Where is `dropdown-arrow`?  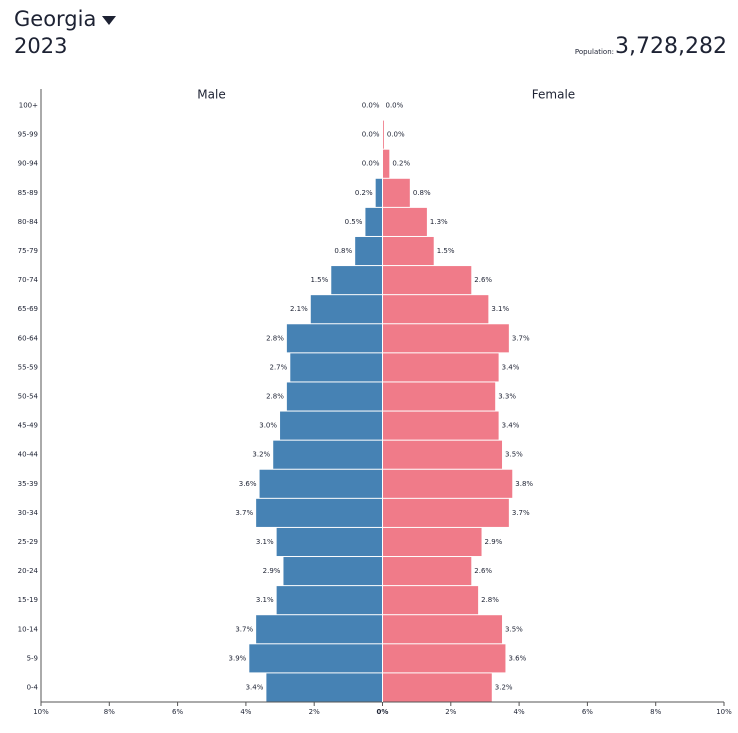 dropdown-arrow is located at coordinates (109, 20).